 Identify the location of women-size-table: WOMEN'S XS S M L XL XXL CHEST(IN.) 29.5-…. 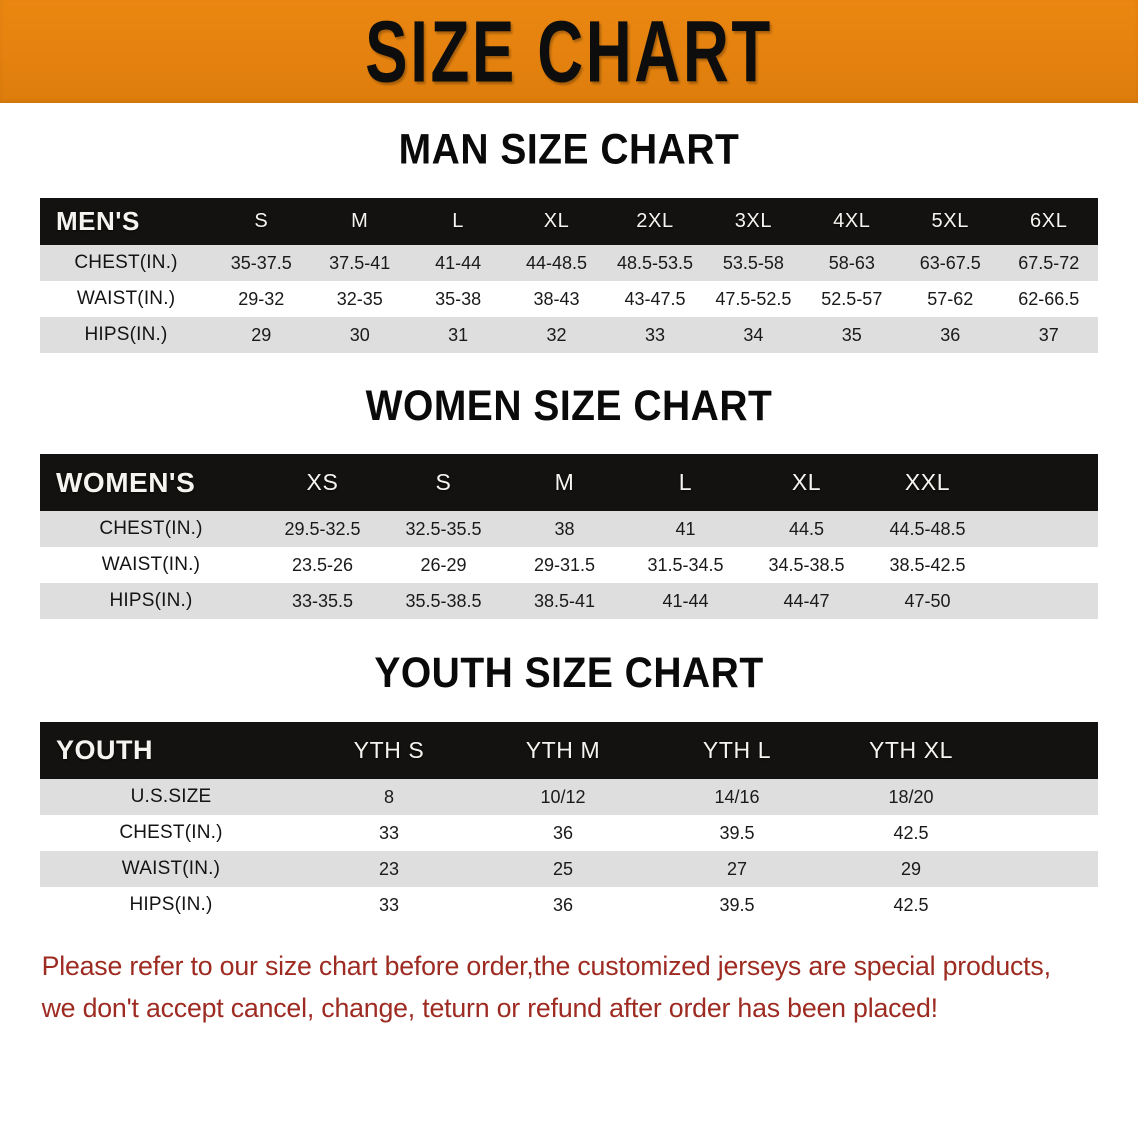
(569, 536).